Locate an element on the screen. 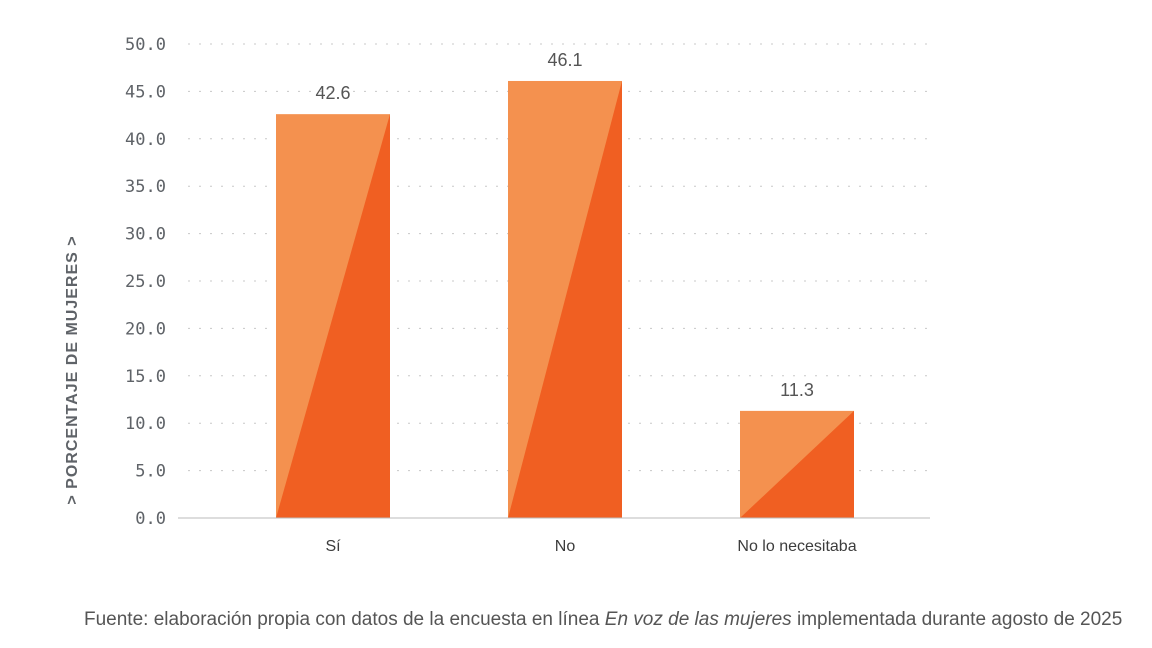 The height and width of the screenshot is (648, 1152). source-suffix: implementada durante agosto de 2025 is located at coordinates (957, 619).